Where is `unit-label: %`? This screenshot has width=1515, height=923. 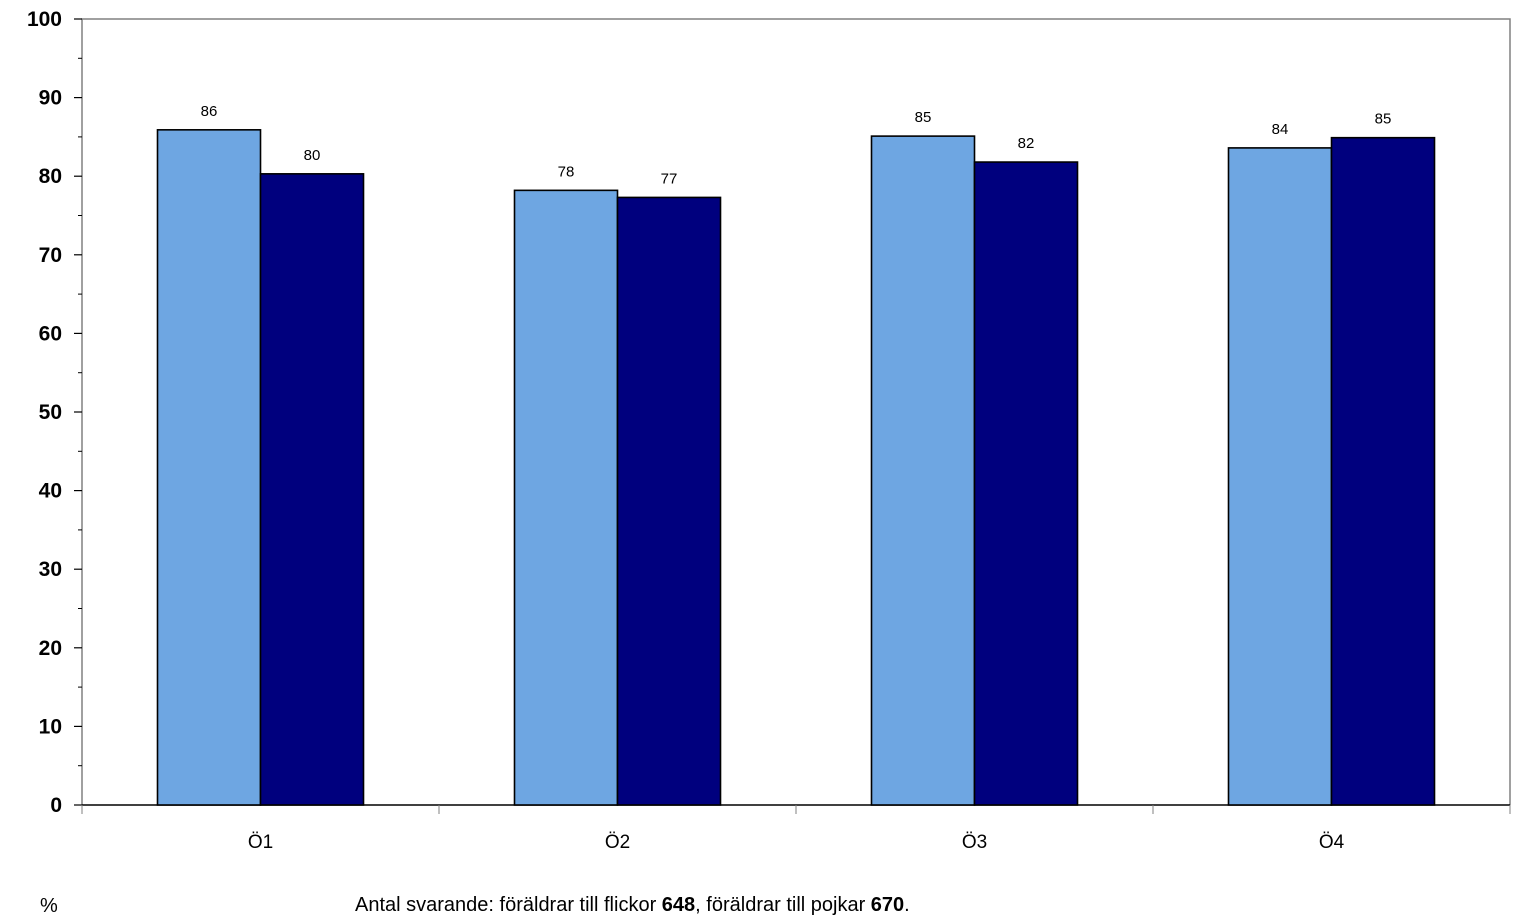
unit-label: % is located at coordinates (49, 906).